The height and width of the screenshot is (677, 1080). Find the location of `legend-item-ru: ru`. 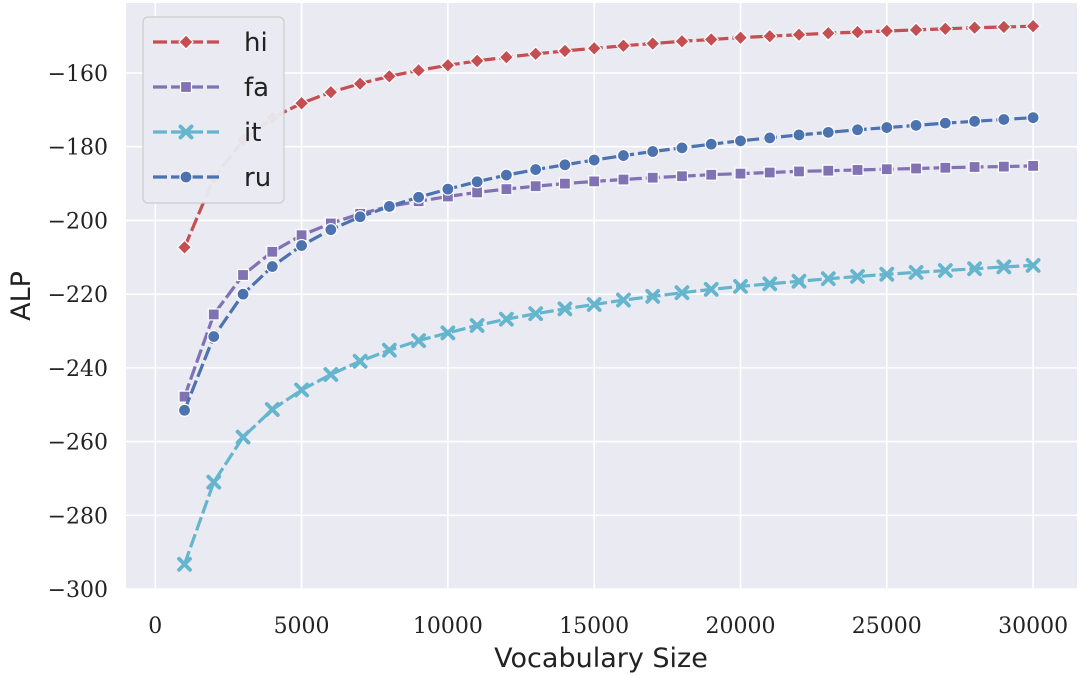

legend-item-ru: ru is located at coordinates (212, 178).